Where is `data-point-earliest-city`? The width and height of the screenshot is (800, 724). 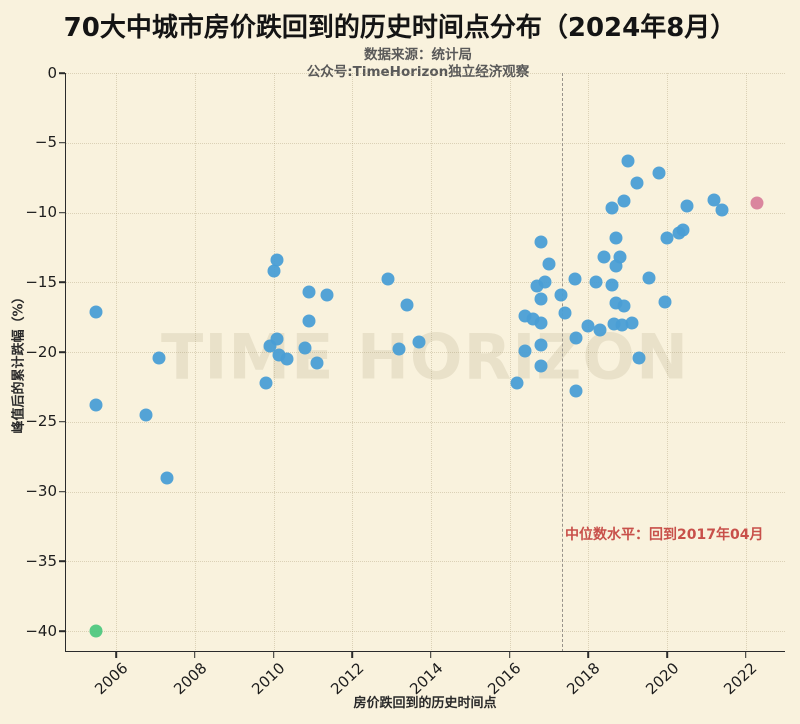
data-point-earliest-city is located at coordinates (96, 631).